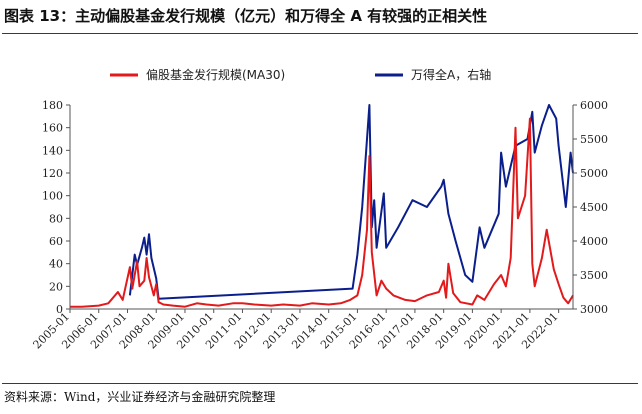 The width and height of the screenshot is (642, 414). Describe the element at coordinates (56, 241) in the screenshot. I see `y-left-tick-label: 60` at that location.